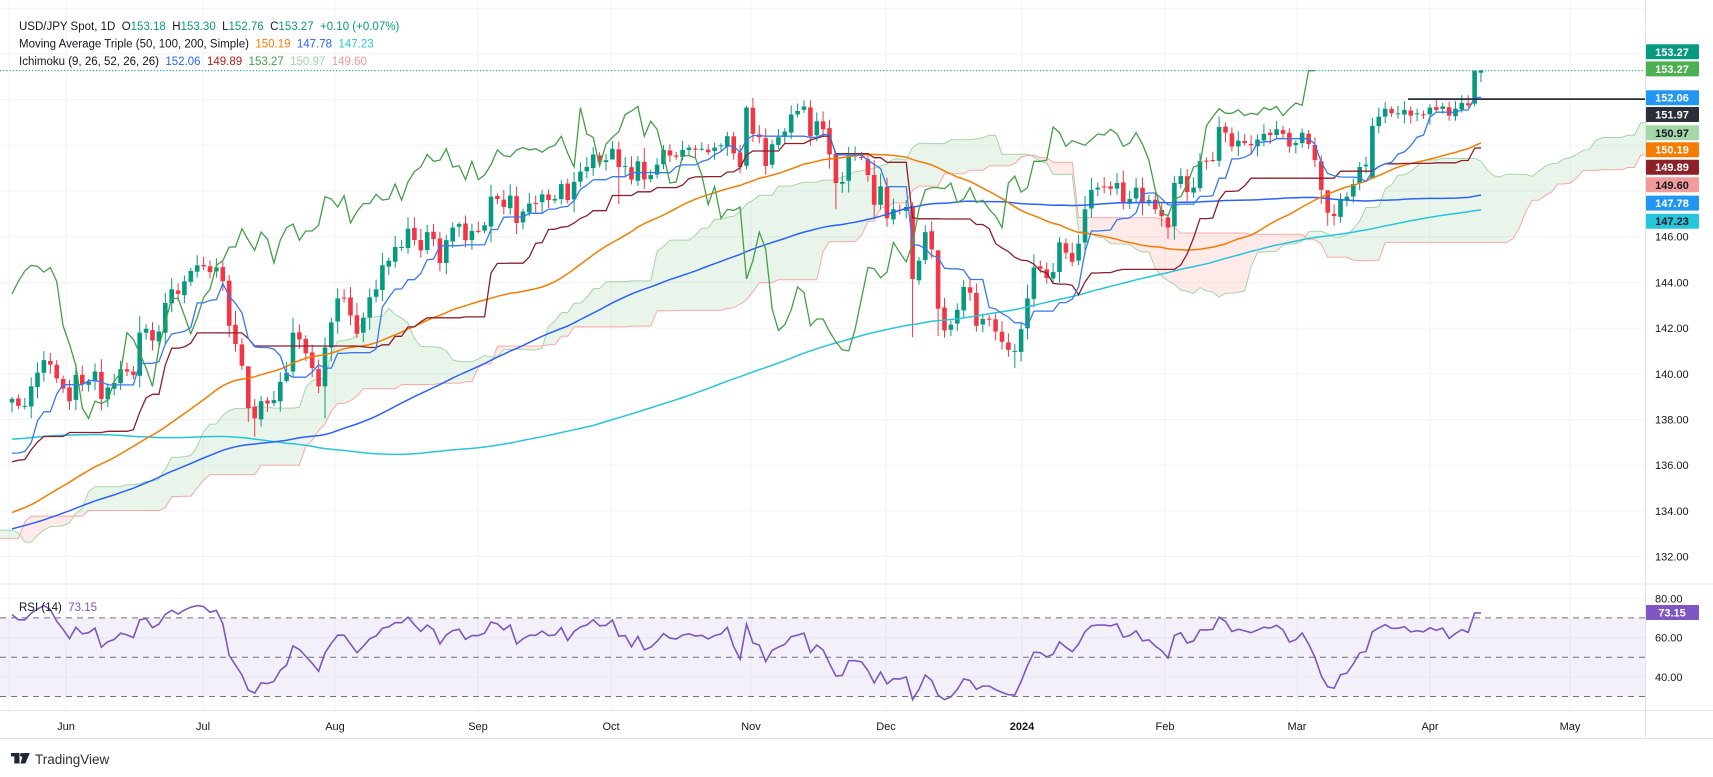 Image resolution: width=1713 pixels, height=777 pixels. What do you see at coordinates (1672, 558) in the screenshot?
I see `svg-text: 132.00` at bounding box center [1672, 558].